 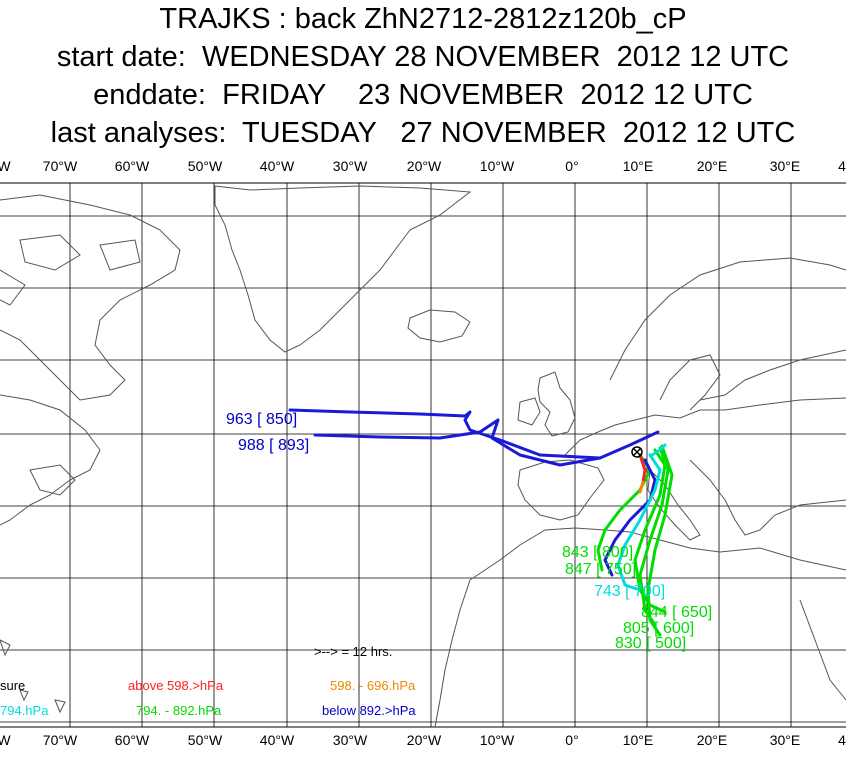 I want to click on lon-label-bottom-11: 30°E, so click(x=785, y=740).